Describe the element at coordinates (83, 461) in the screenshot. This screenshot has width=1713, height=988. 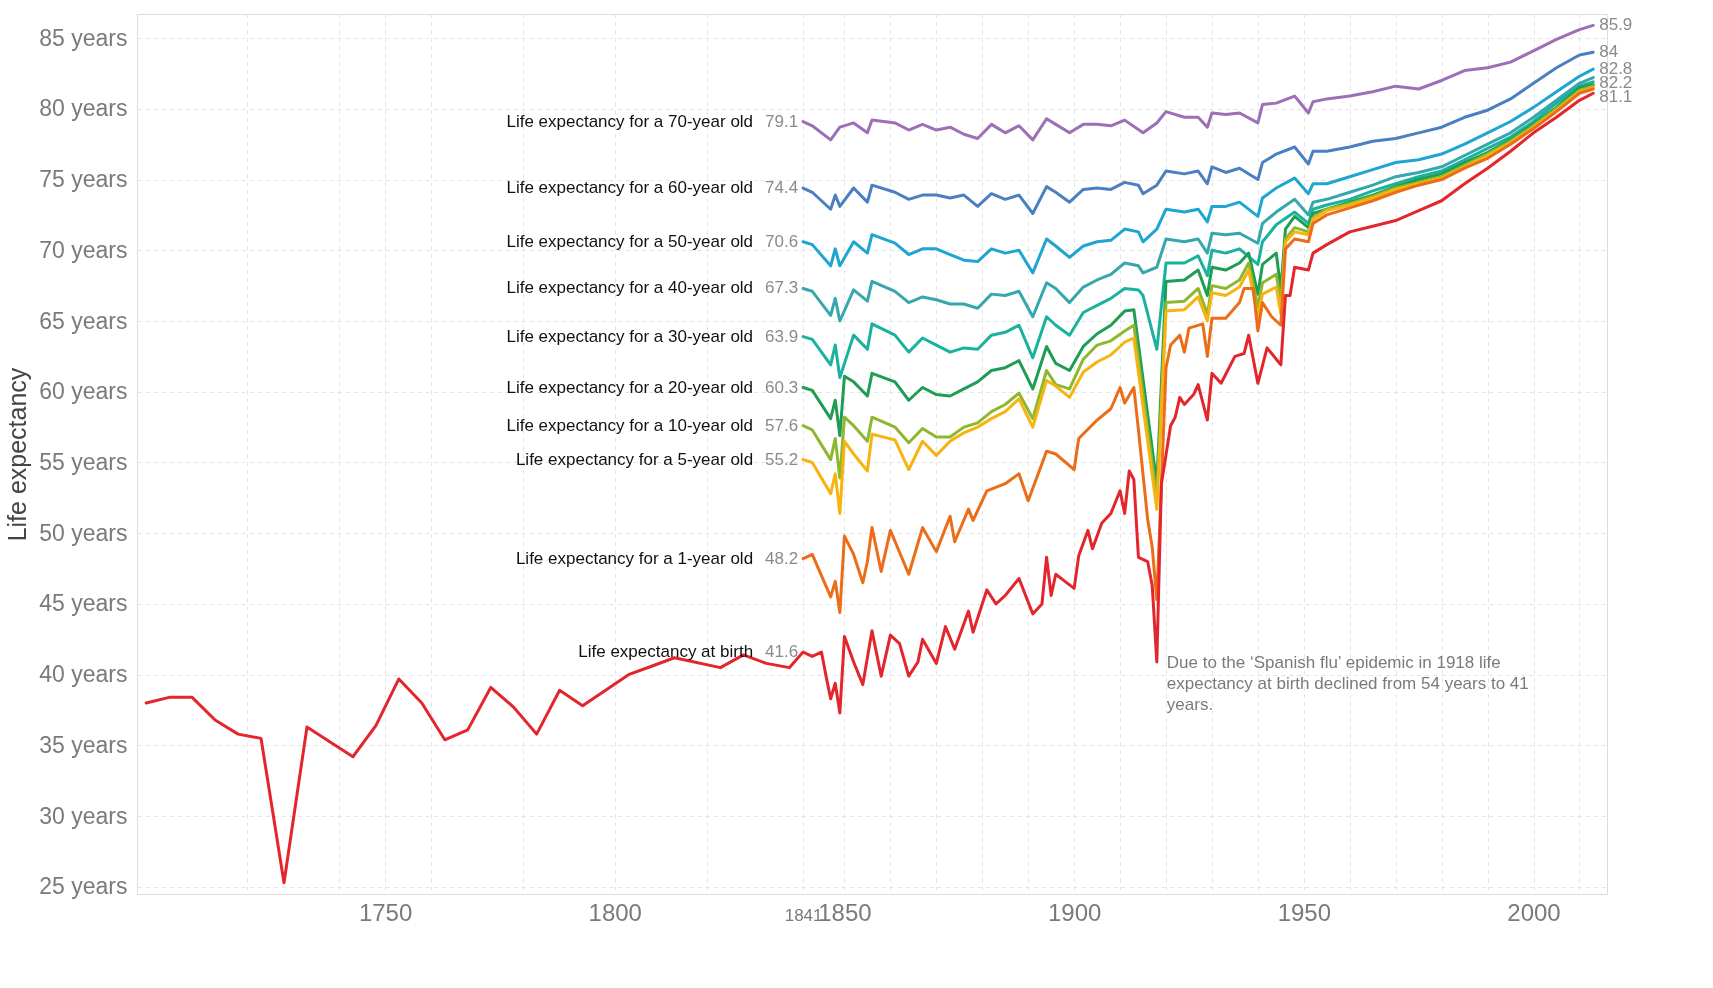
I see `y-tick-label: 55 years` at that location.